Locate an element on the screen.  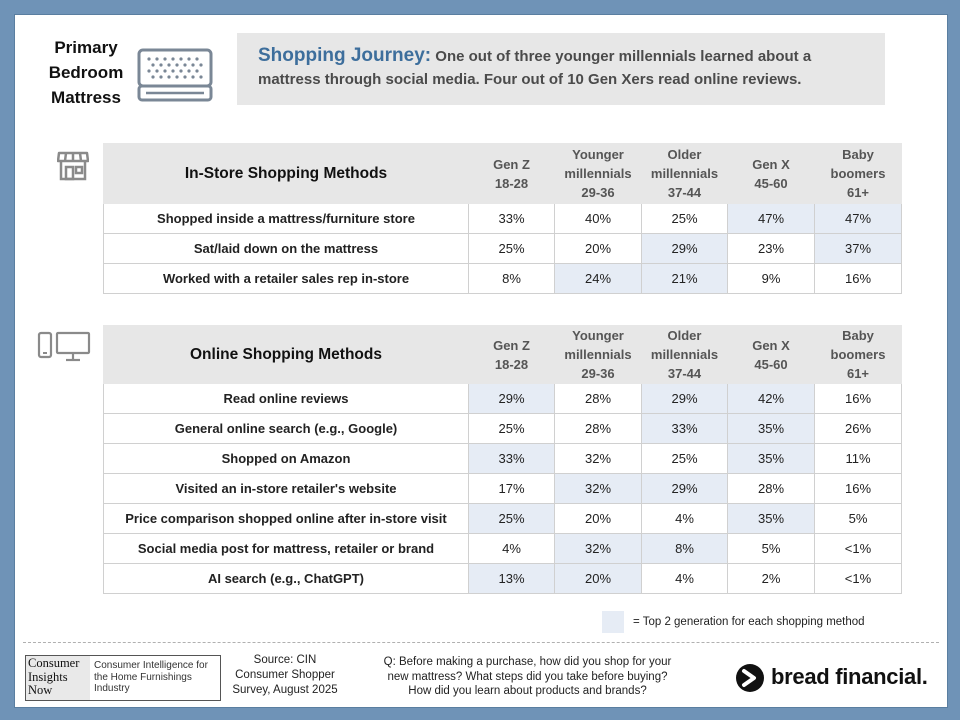
column-header-gen-x: Gen X 45-60 is located at coordinates (771, 354).